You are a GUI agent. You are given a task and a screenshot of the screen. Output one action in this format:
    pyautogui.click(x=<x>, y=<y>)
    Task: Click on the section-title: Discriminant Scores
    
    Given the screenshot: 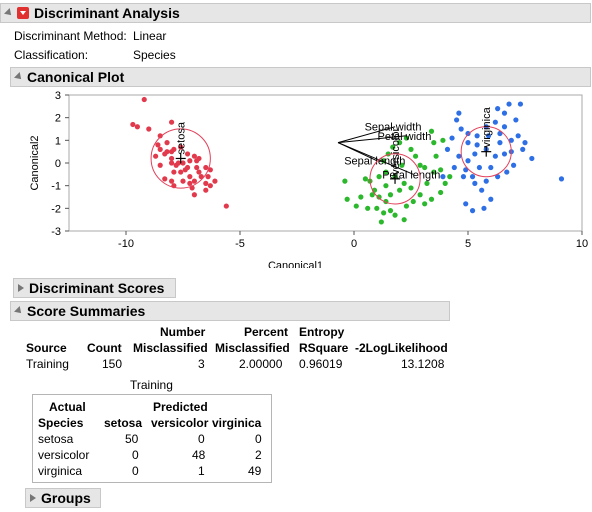 What is the action you would take?
    pyautogui.click(x=97, y=288)
    